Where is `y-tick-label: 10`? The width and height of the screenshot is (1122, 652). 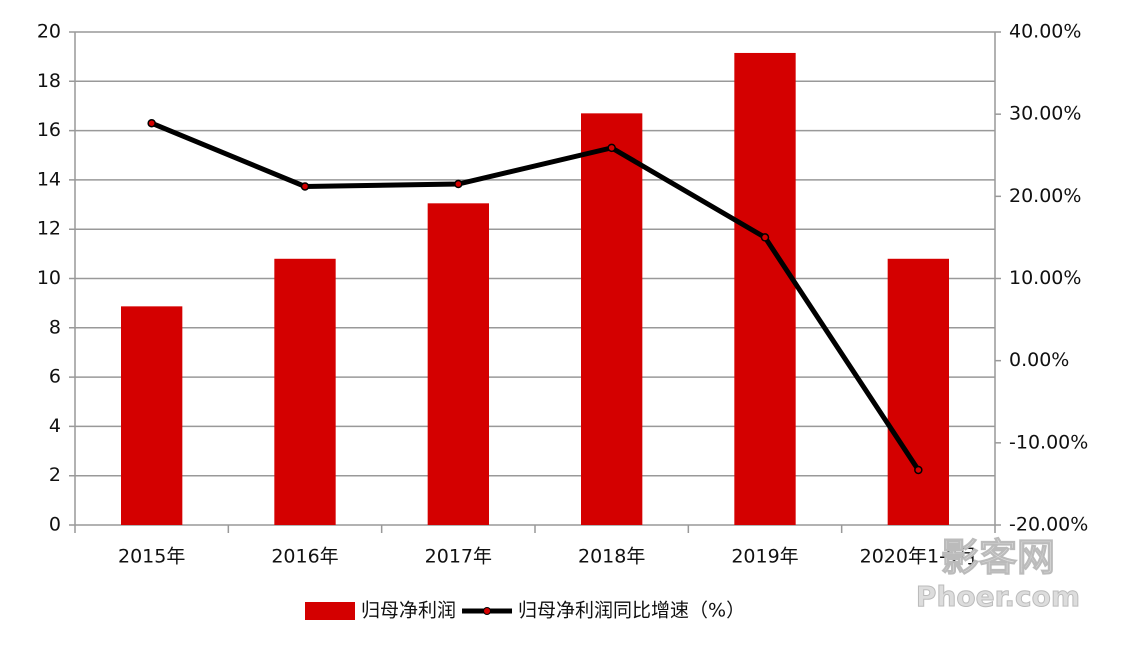 y-tick-label: 10 is located at coordinates (49, 278).